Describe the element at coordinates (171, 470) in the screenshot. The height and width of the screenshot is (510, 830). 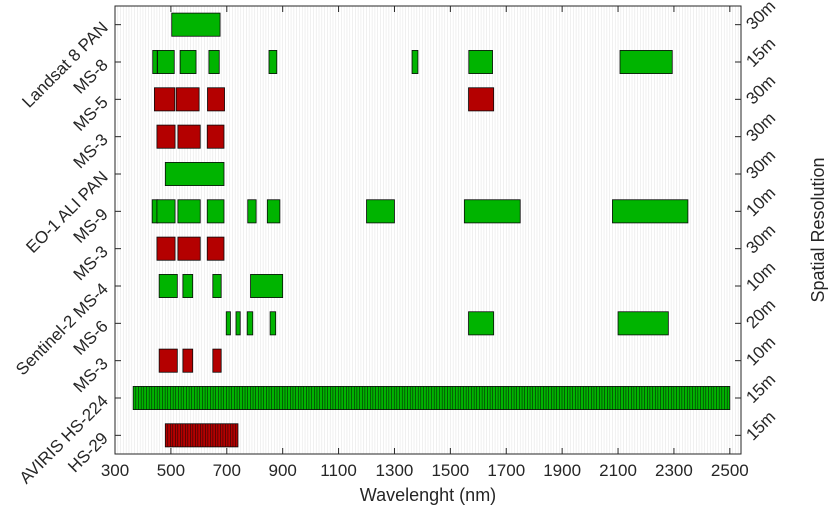
I see `x-tick-label: 500` at that location.